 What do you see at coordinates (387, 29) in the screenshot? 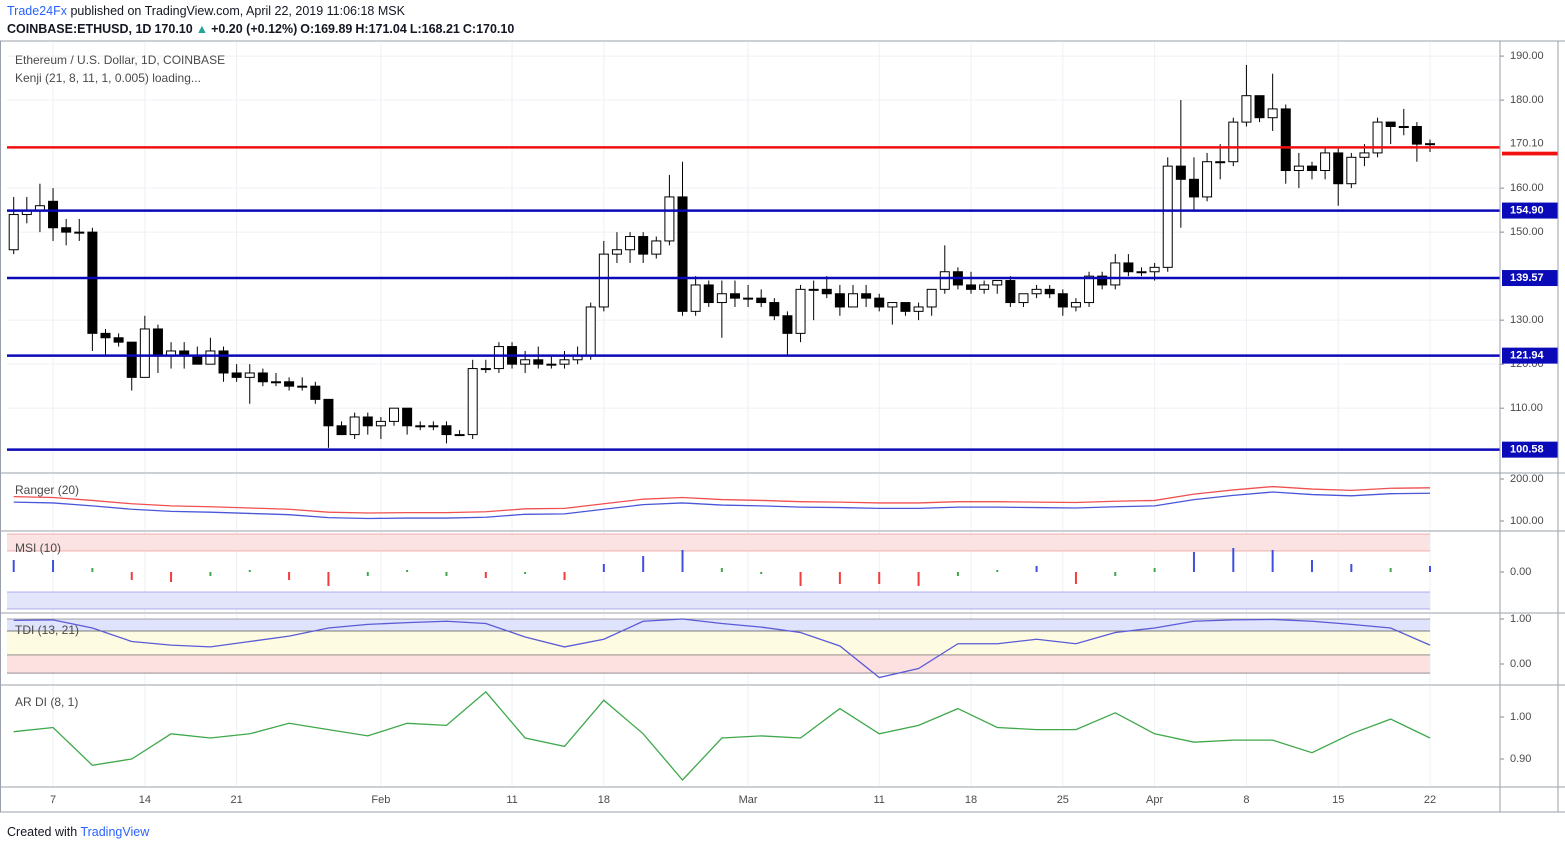
I see `ohlc-value: 171.04` at bounding box center [387, 29].